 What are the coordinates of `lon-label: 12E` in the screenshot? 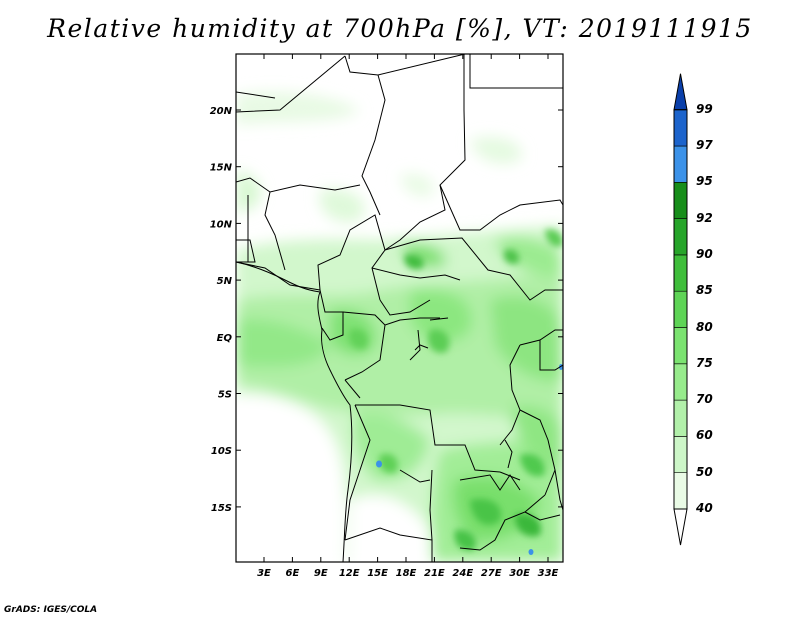 It's located at (349, 573).